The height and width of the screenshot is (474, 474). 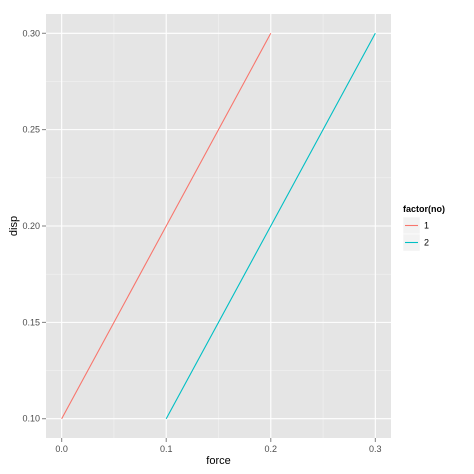 I want to click on legend-keys: 12, so click(x=415, y=234).